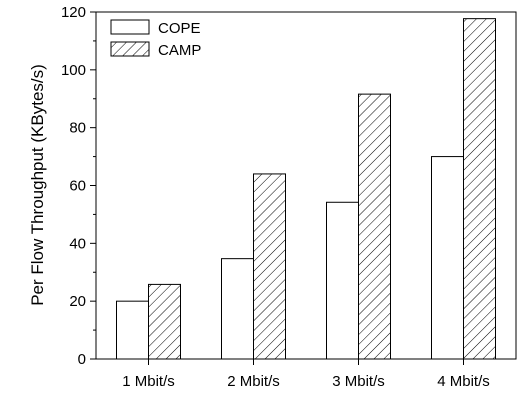 The width and height of the screenshot is (523, 395). I want to click on legend-swatch-cope, so click(130, 27).